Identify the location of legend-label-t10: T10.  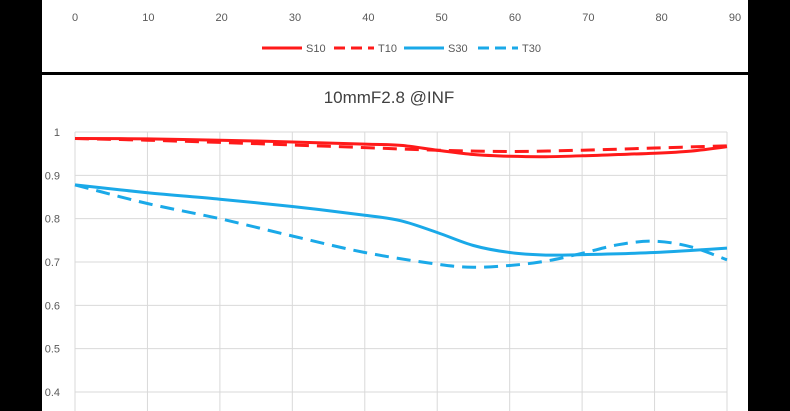
(387, 49).